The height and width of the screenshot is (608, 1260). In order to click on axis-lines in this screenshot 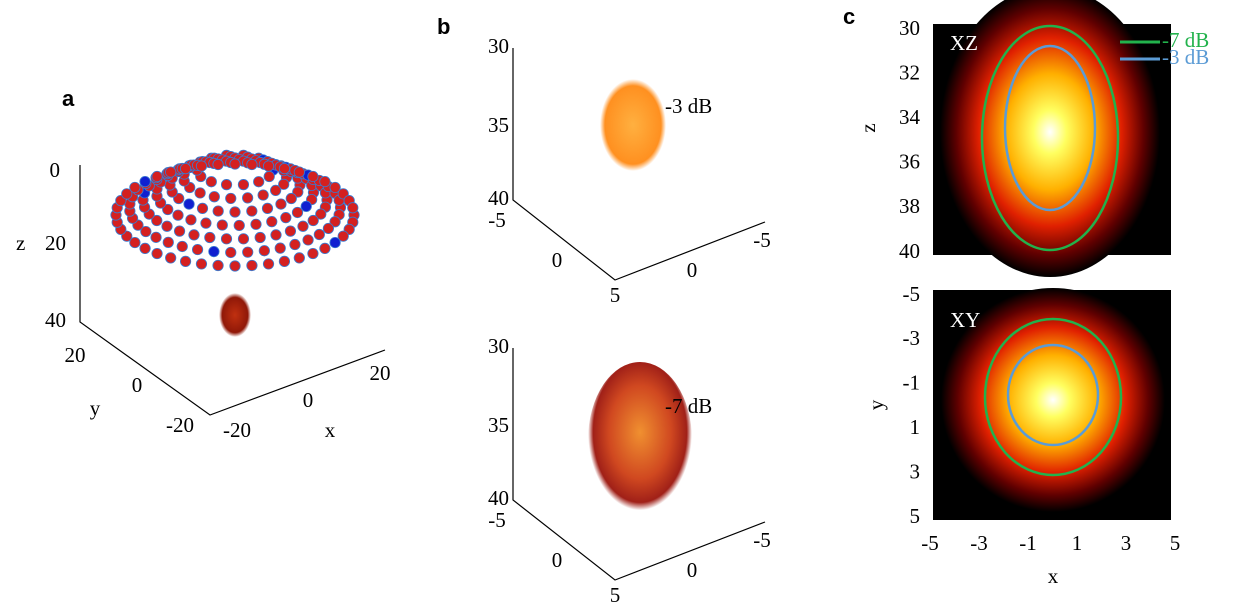, I will do `click(232, 290)`.